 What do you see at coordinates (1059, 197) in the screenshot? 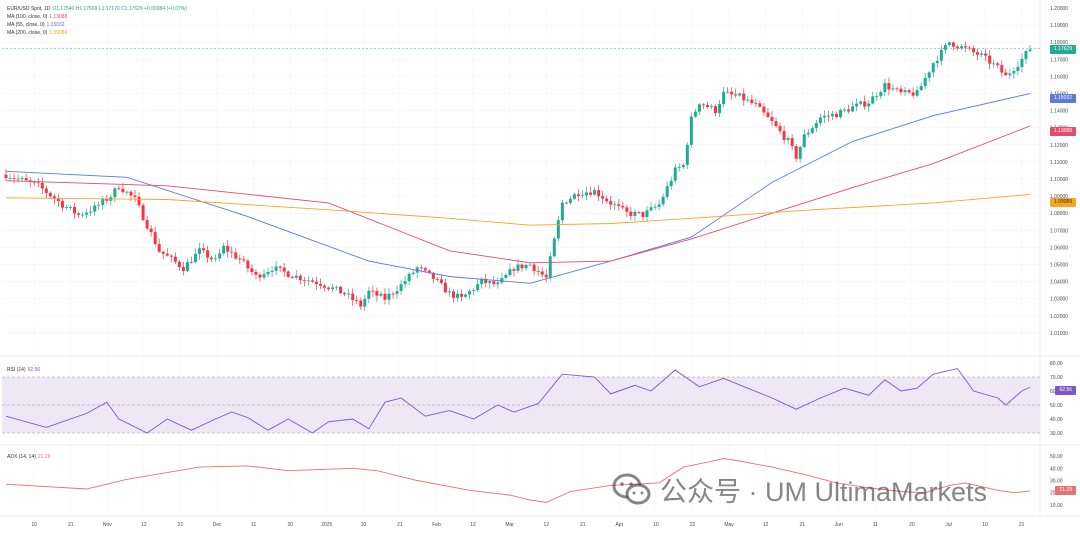
I see `price-tick-label: 1.09000` at bounding box center [1059, 197].